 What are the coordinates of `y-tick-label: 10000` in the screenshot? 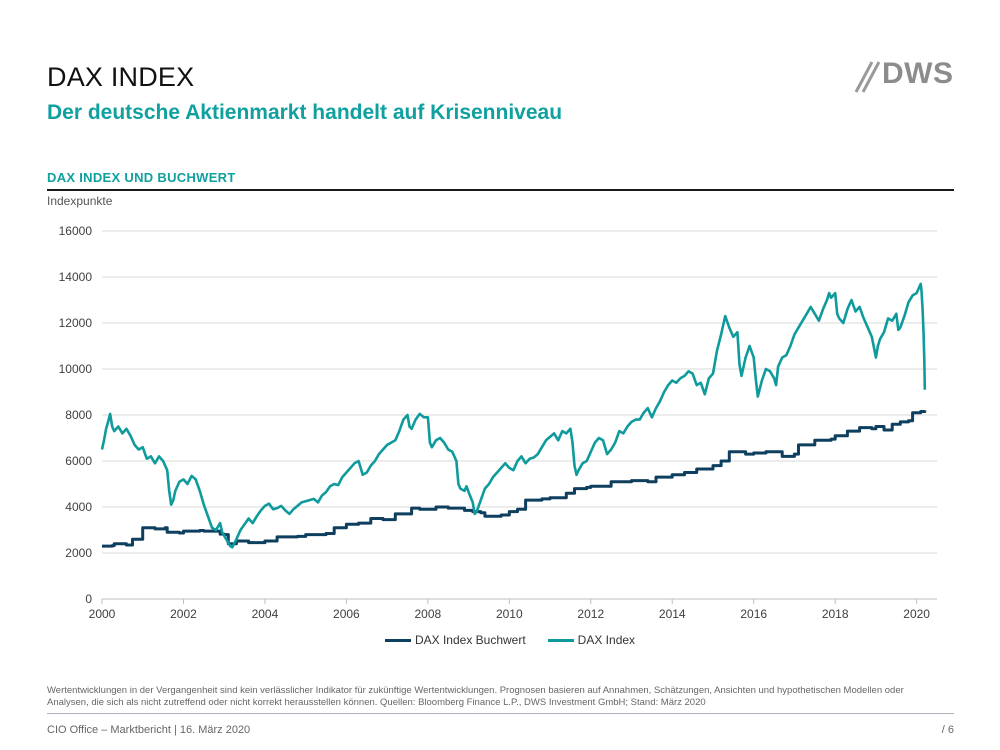 It's located at (76, 369).